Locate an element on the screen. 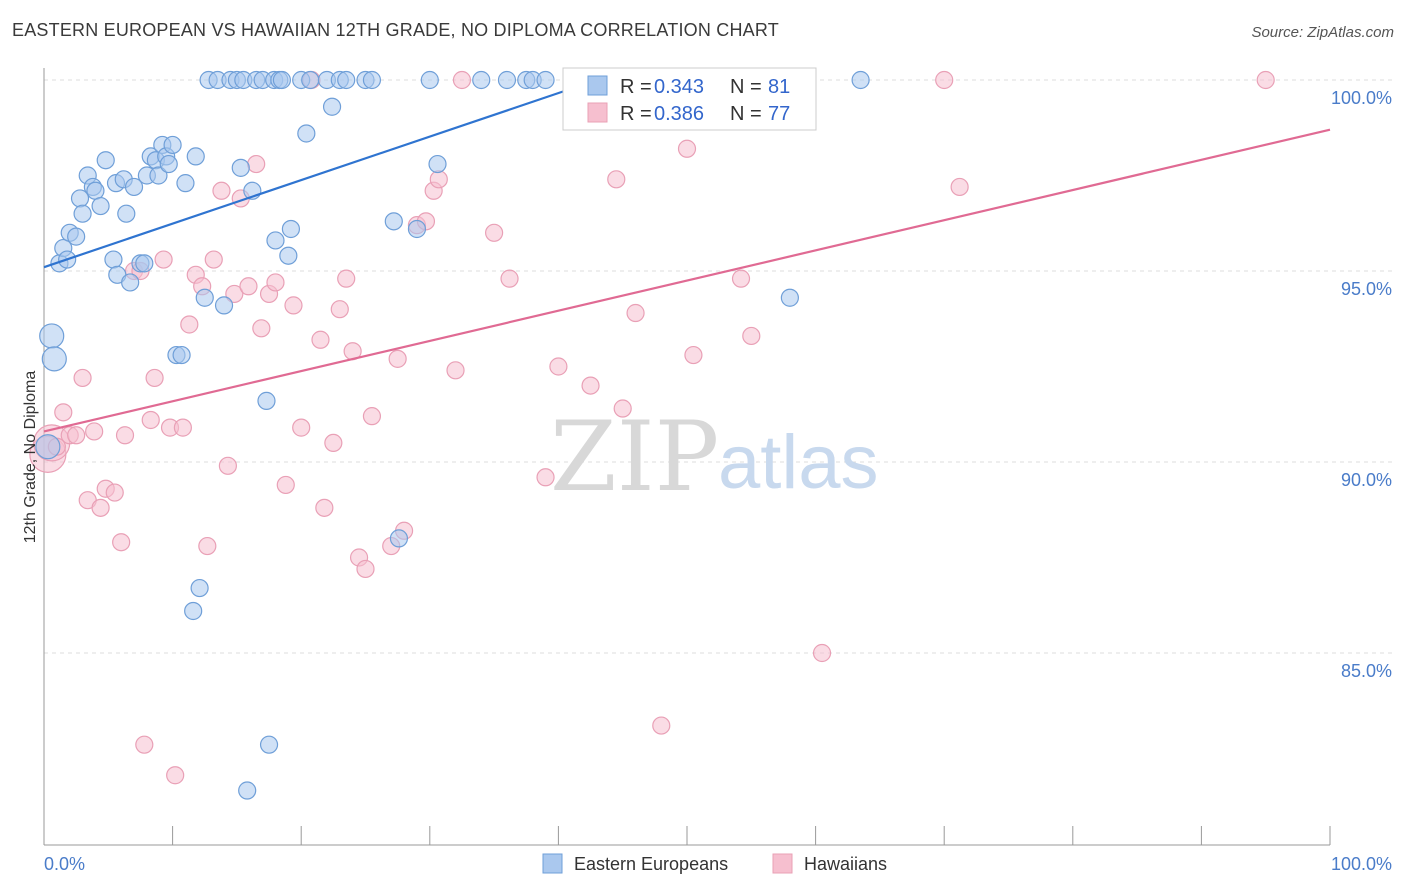  bottom-legend: Eastern Europeans Hawaiians is located at coordinates (714, 863).